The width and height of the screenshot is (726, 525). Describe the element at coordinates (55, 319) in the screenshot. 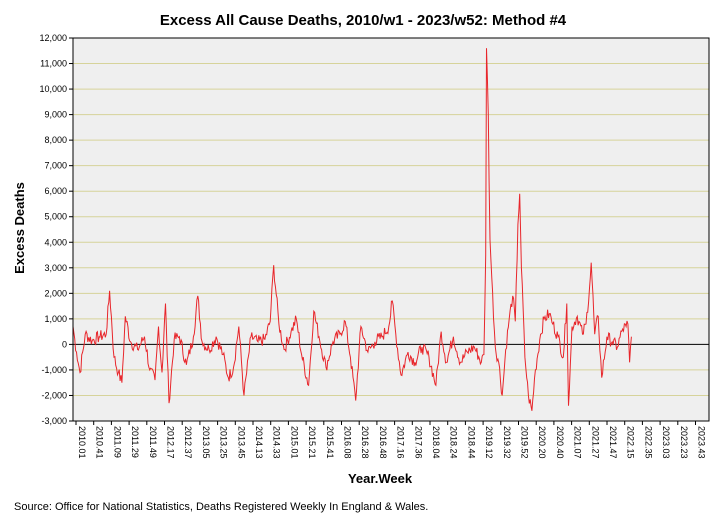

I see `y-tick-label: 1,000` at that location.